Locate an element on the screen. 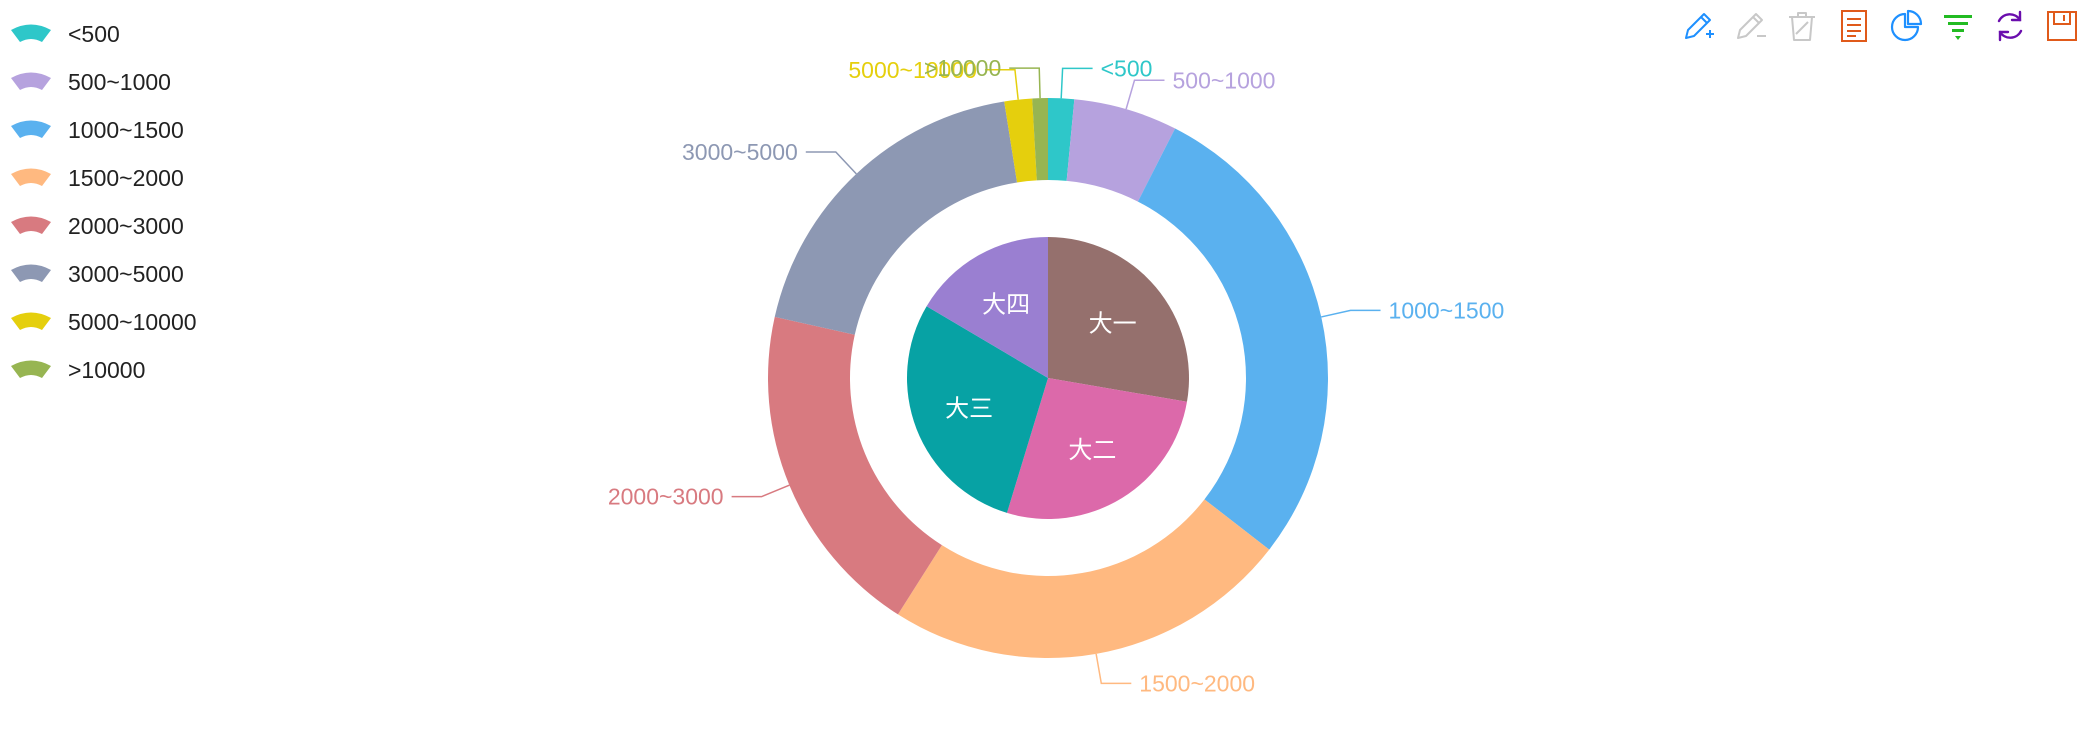 The height and width of the screenshot is (756, 2096). outer-label-1500-2000: 1500~2000 is located at coordinates (1197, 683).